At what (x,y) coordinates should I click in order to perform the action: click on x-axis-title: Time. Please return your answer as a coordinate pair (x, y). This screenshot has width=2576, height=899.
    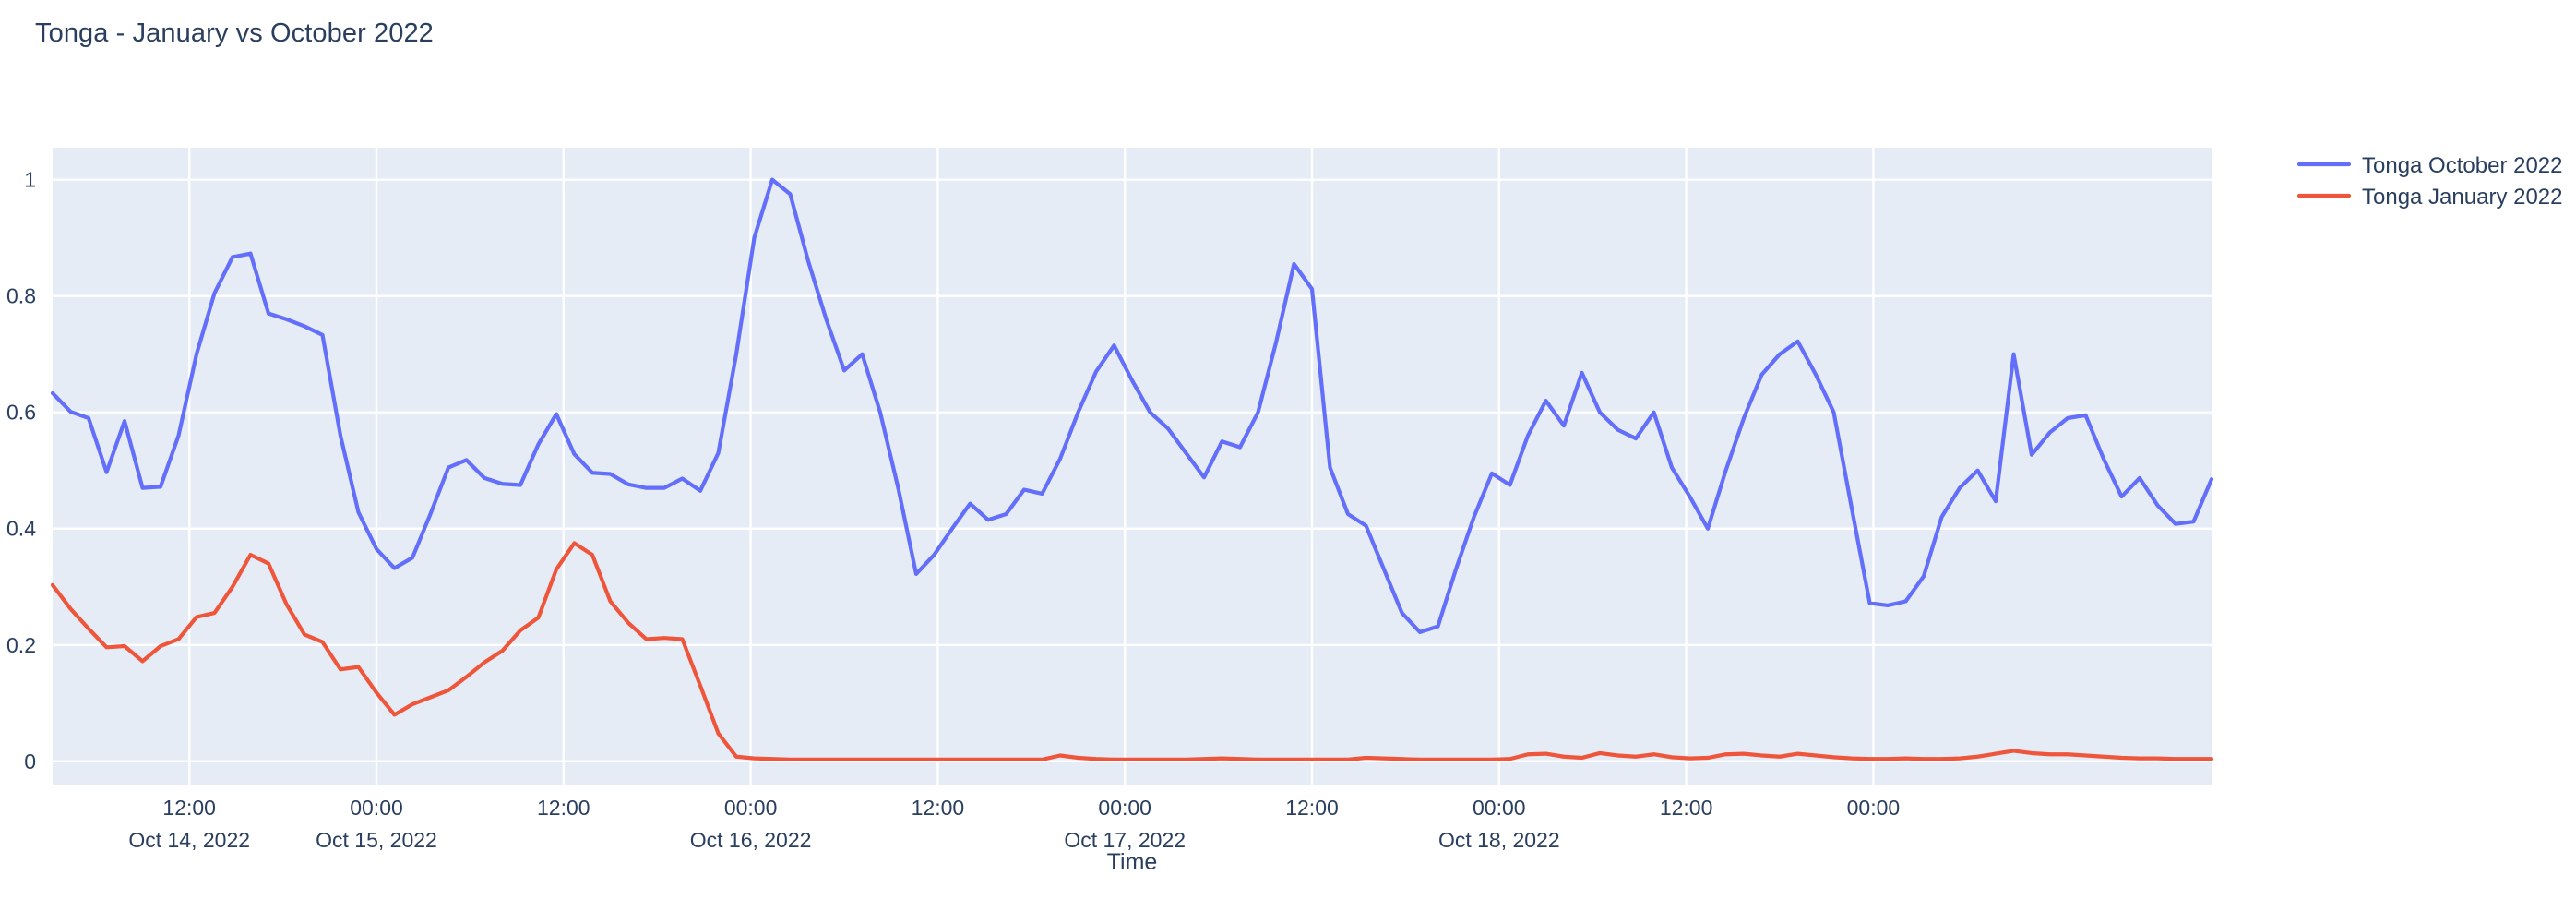
    Looking at the image, I should click on (1132, 862).